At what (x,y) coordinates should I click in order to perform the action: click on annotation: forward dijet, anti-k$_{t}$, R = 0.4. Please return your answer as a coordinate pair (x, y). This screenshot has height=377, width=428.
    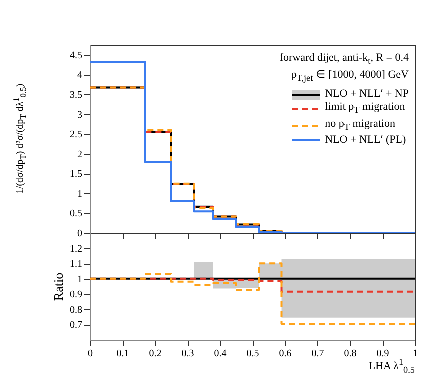
    Looking at the image, I should click on (343, 59).